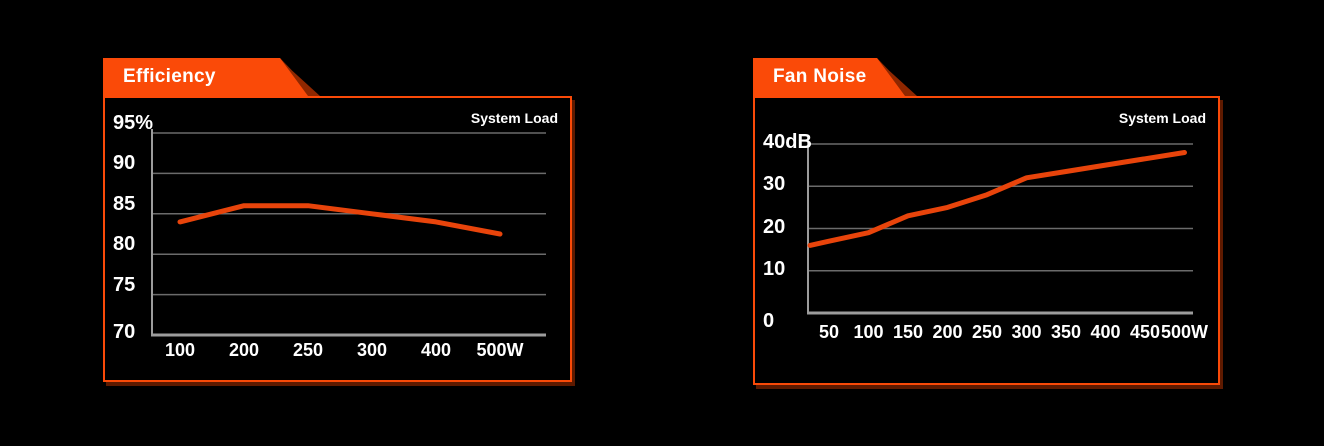  What do you see at coordinates (820, 76) in the screenshot?
I see `fan-noise-tab-label: Fan Noise` at bounding box center [820, 76].